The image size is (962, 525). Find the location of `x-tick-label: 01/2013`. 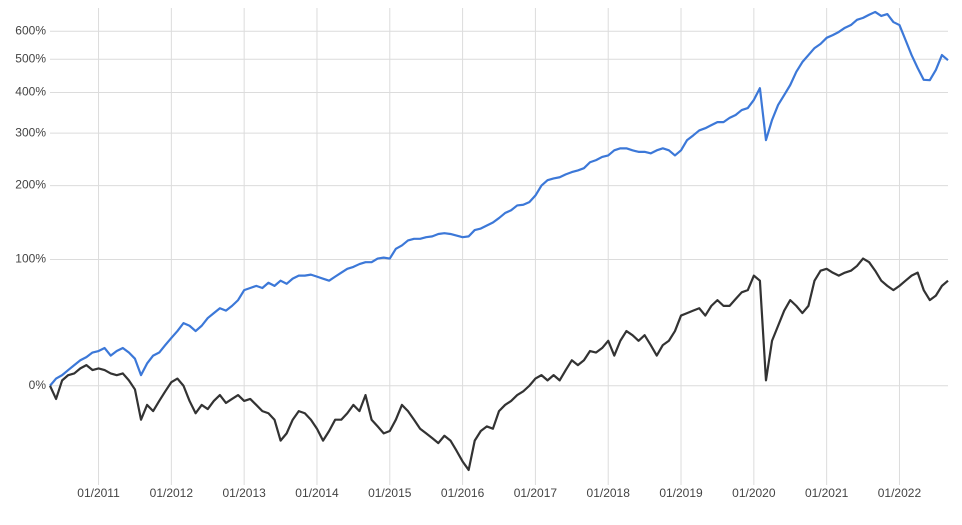

x-tick-label: 01/2013 is located at coordinates (244, 493).